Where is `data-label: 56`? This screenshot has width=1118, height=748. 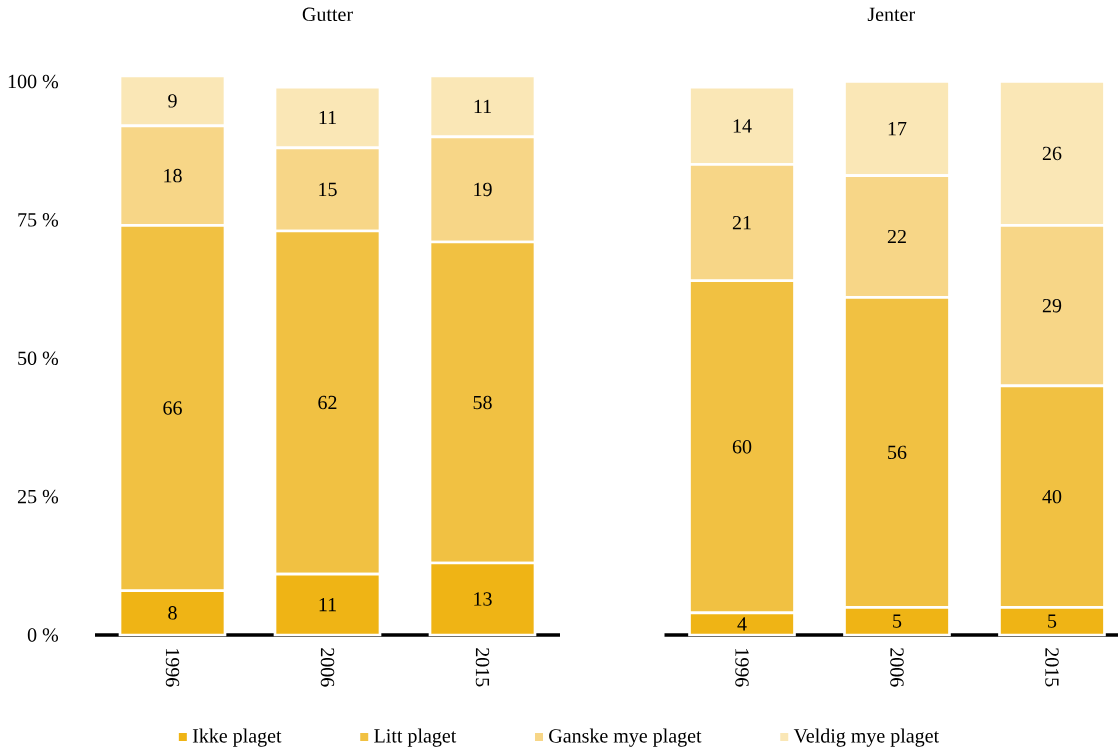 data-label: 56 is located at coordinates (897, 452).